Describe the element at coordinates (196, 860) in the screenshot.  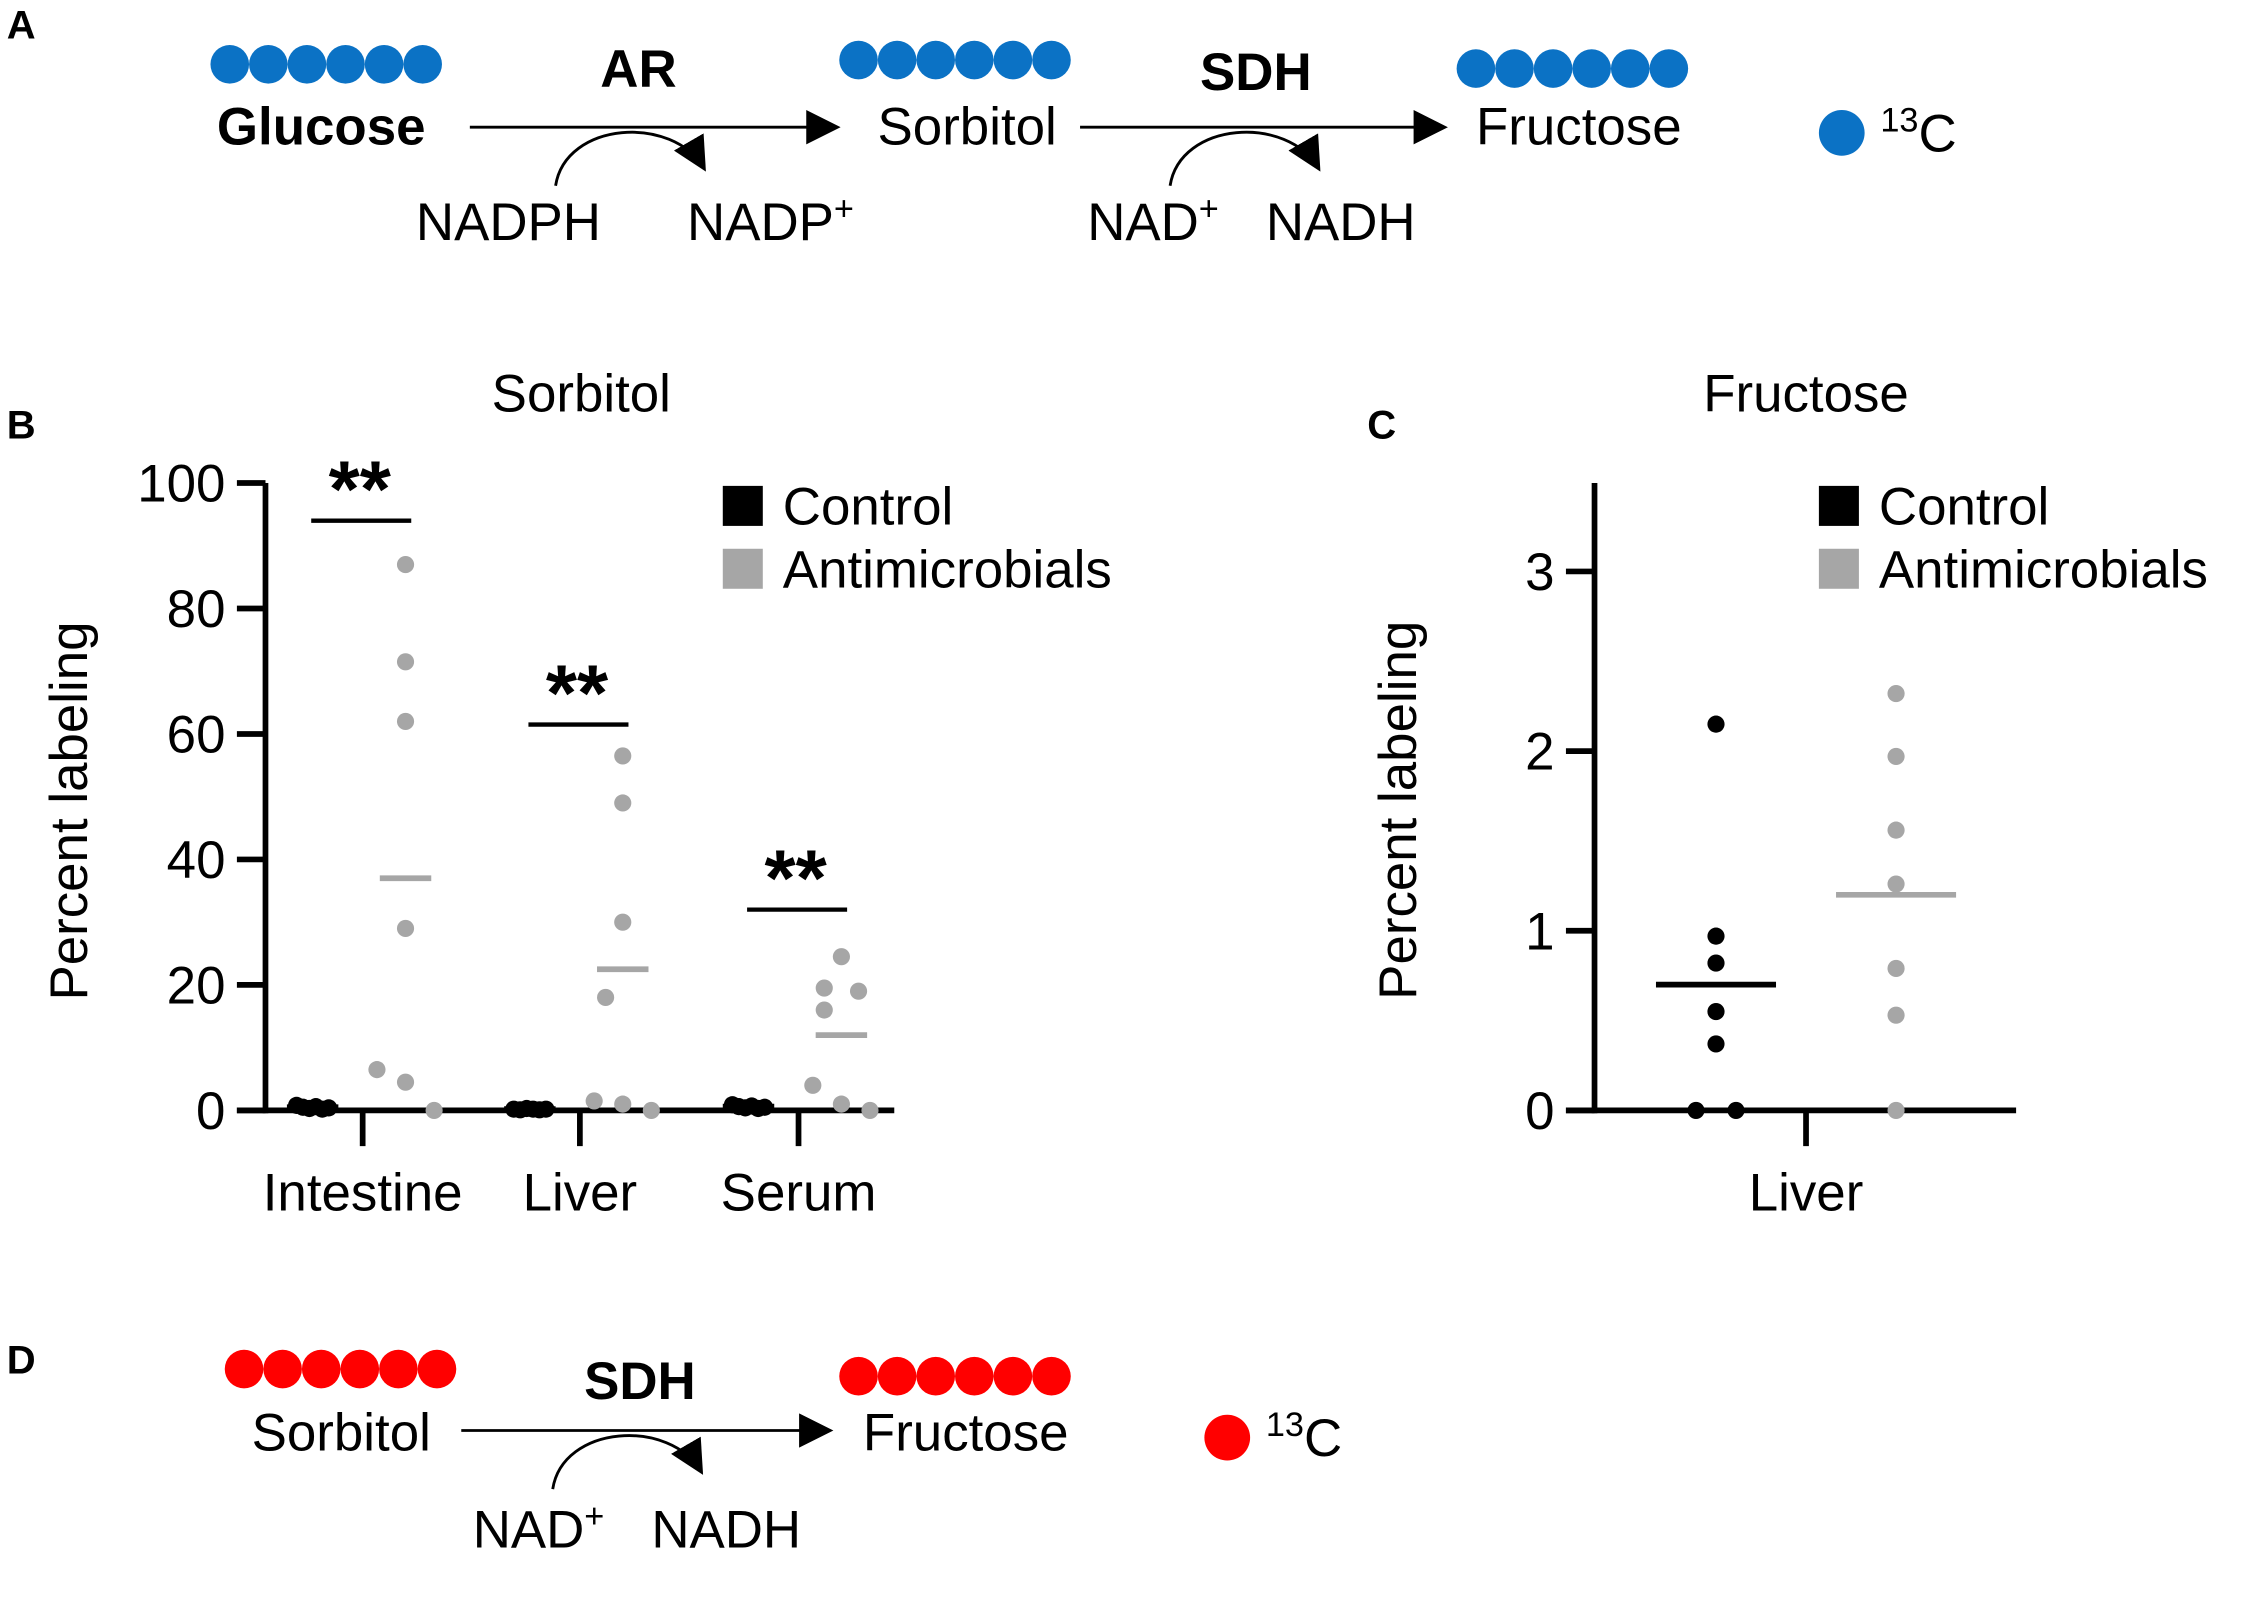
I see `y-tick-label: 40` at that location.